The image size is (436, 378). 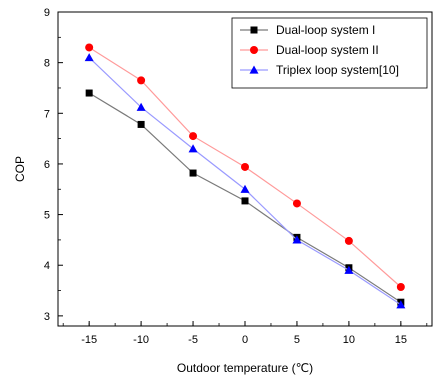 What do you see at coordinates (47, 114) in the screenshot?
I see `y-tick-label: 7` at bounding box center [47, 114].